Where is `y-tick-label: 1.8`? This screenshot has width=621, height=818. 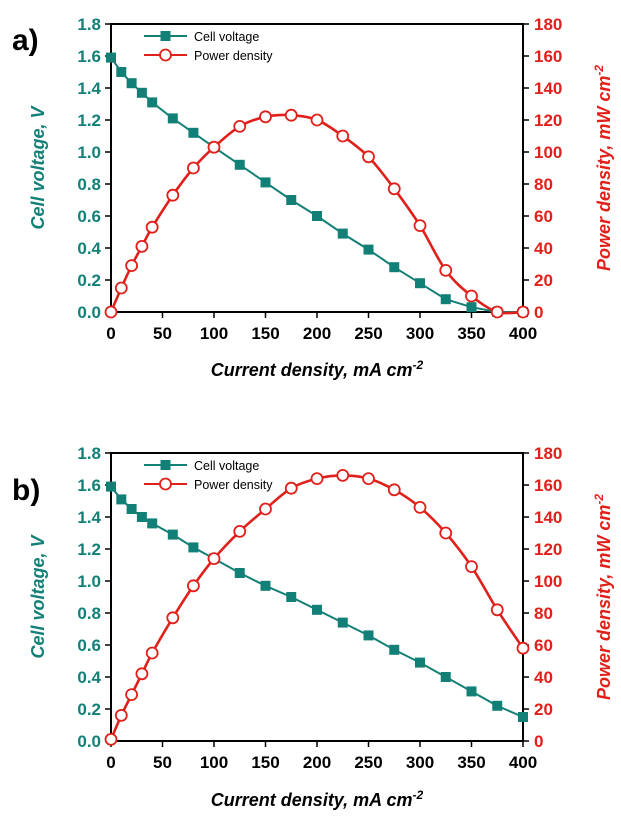
y-tick-label: 1.8 is located at coordinates (89, 24).